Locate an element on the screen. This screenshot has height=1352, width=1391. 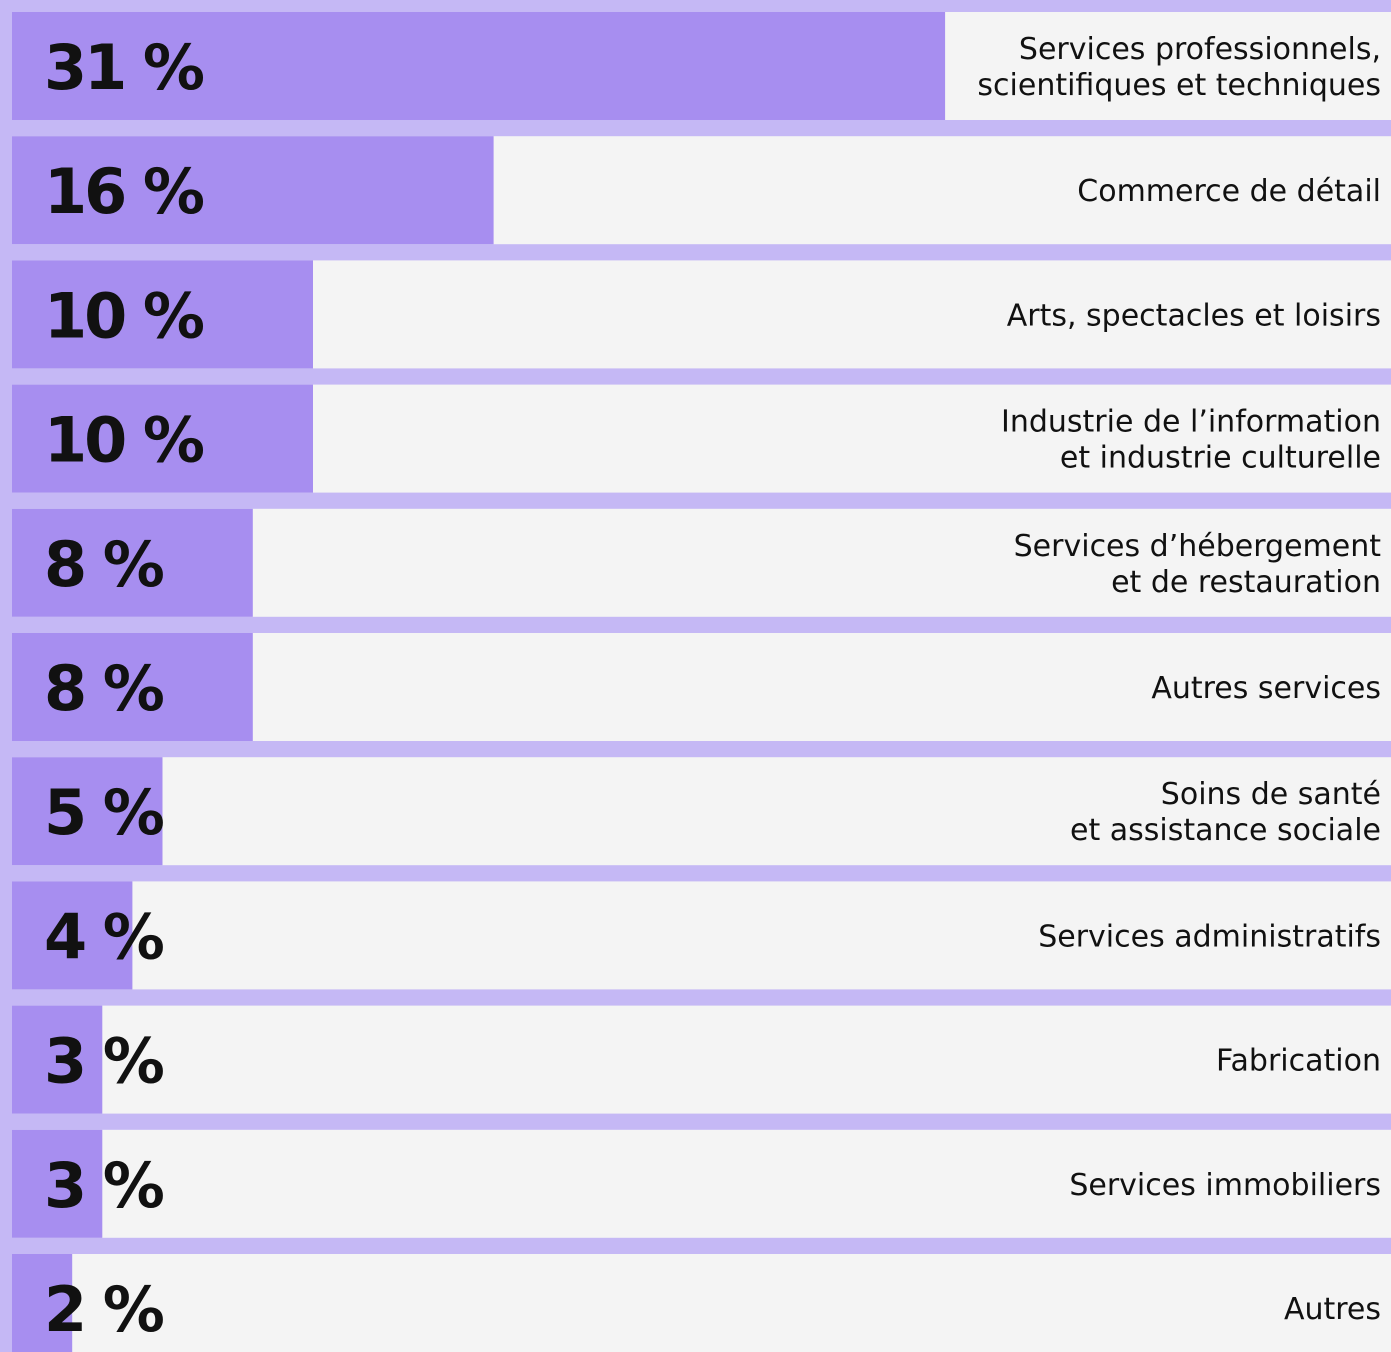
value-label: 2 % is located at coordinates (104, 1309).